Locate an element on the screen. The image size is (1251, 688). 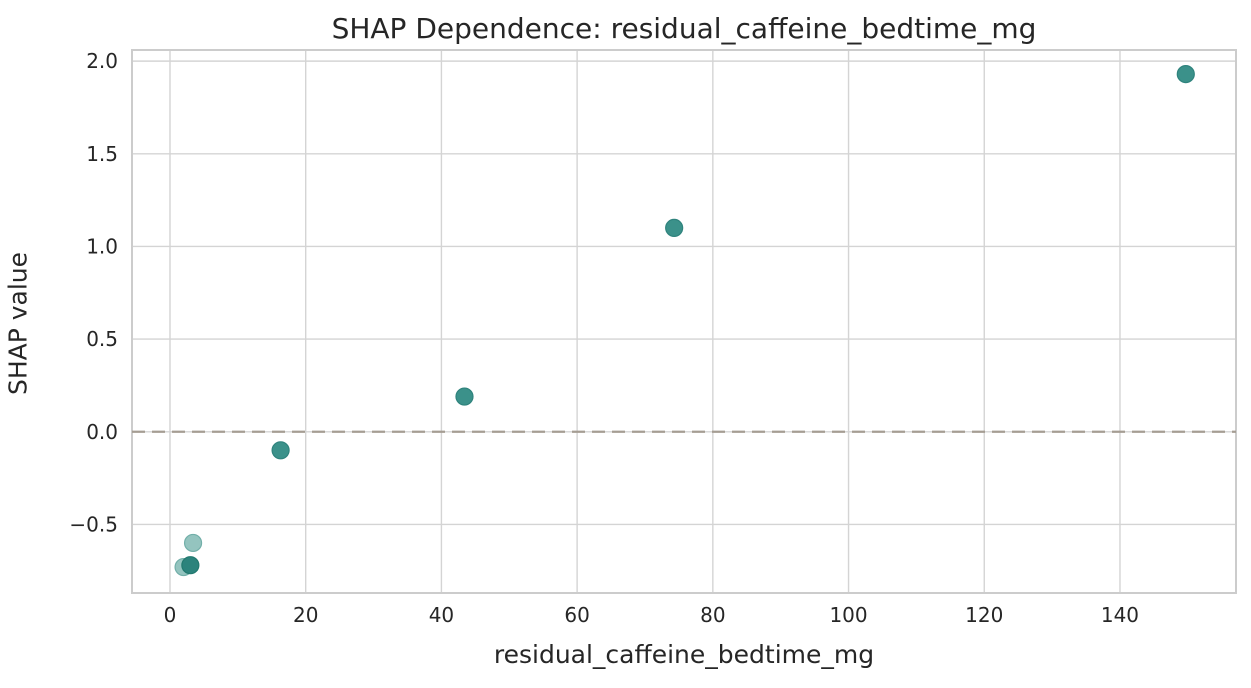
y-tick-label: 0.5 is located at coordinates (102, 339).